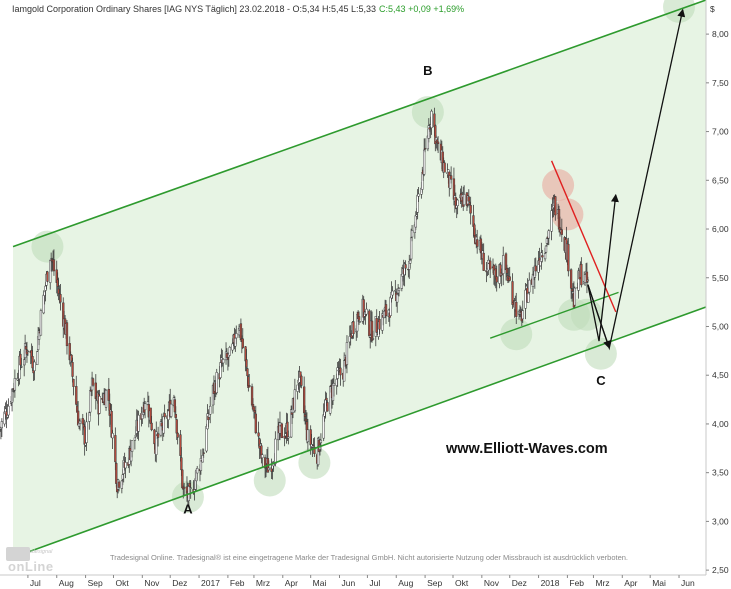 This screenshot has width=731, height=589. Describe the element at coordinates (179, 583) in the screenshot. I see `x-tick-label: Dez` at that location.